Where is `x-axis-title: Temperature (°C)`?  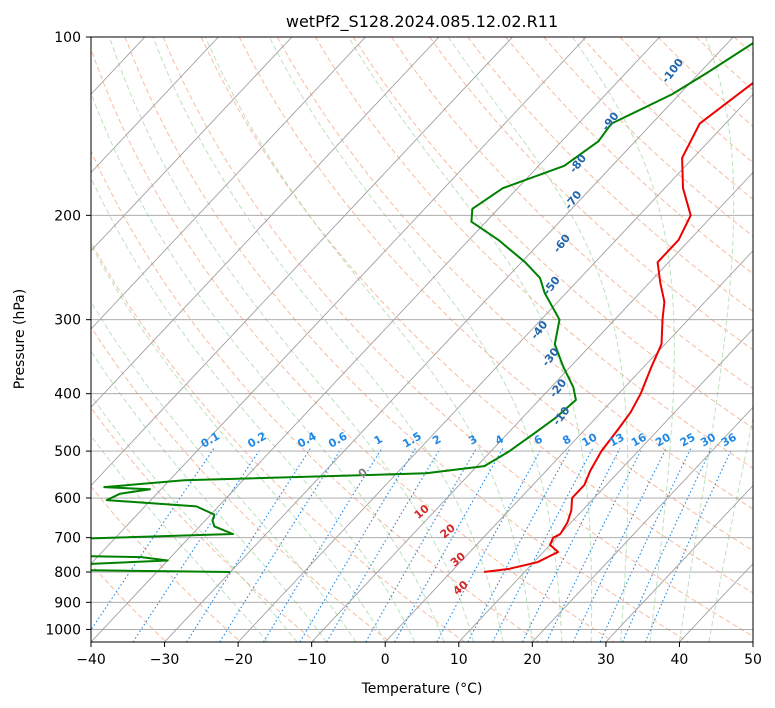
x-axis-title: Temperature (°C) is located at coordinates (422, 689).